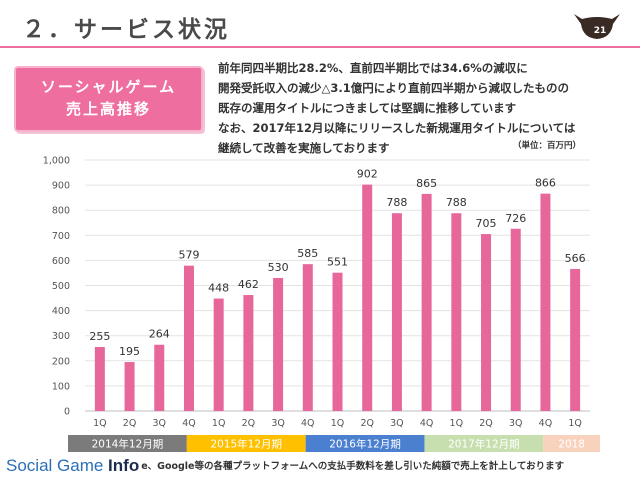 This screenshot has width=640, height=479. I want to click on description-line: 開発受託収入の減少△3.1億円により直前四半期から減収したものの, so click(393, 88).